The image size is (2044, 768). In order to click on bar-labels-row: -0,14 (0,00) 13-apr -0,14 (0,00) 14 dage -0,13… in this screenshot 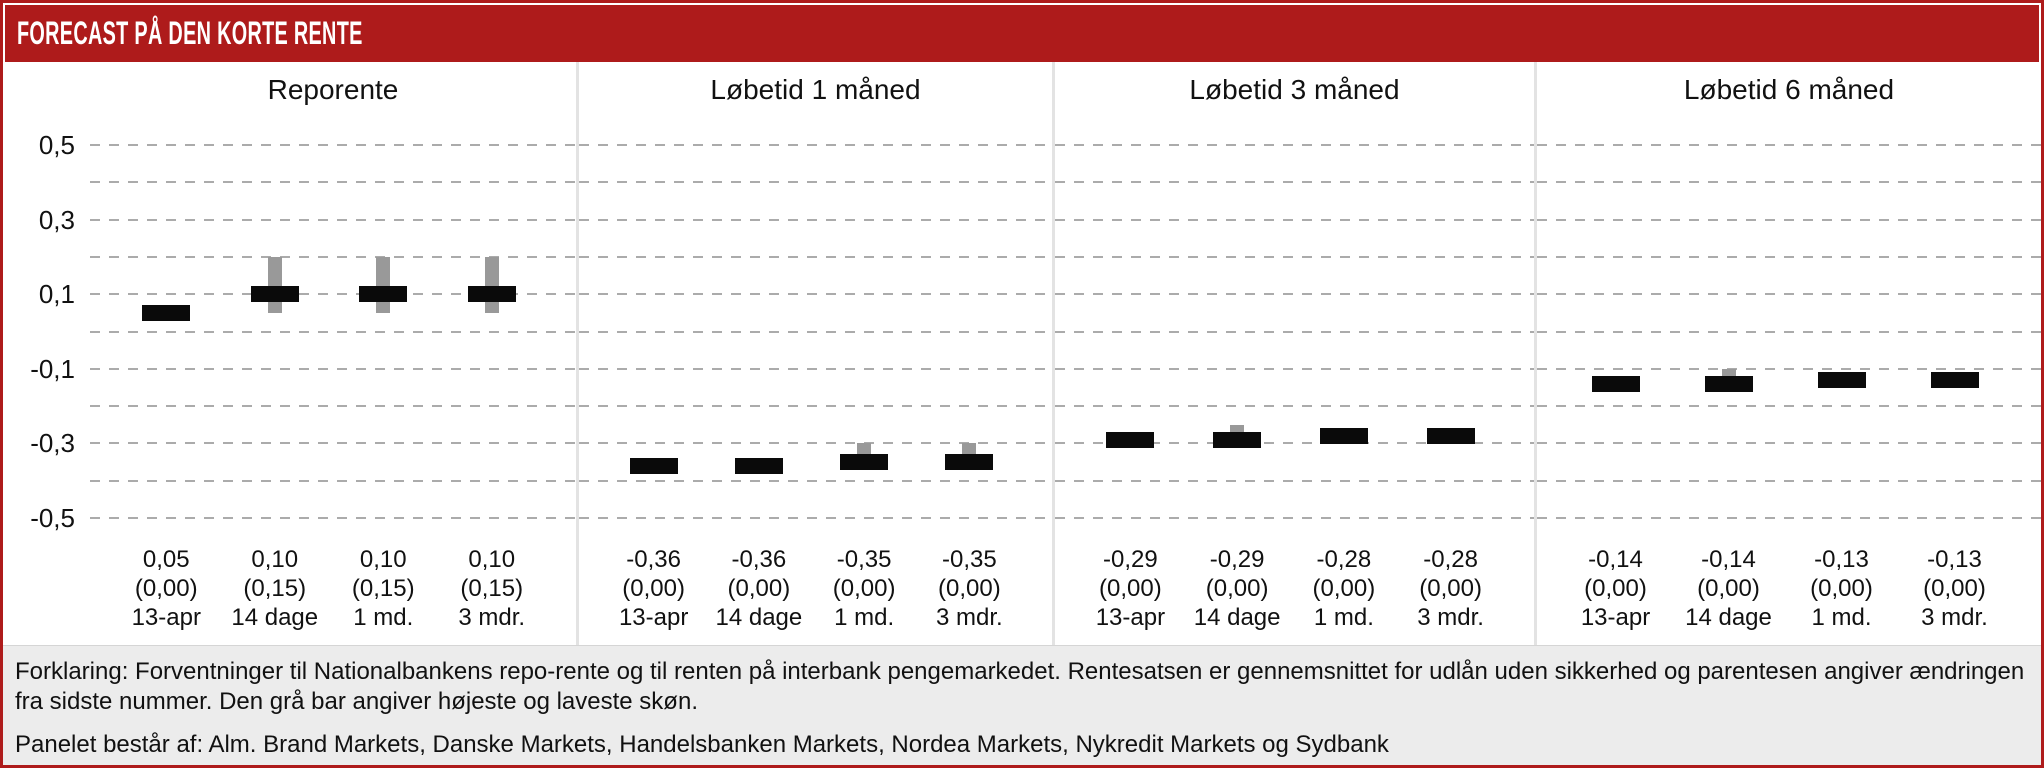, I will do `click(1789, 588)`.